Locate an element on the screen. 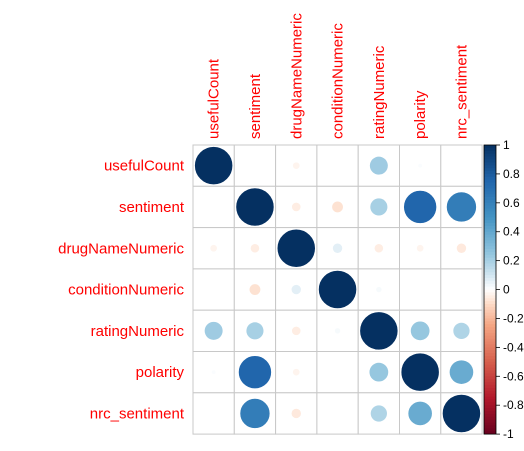 This screenshot has width=524, height=451. correlation-circle-polarity-polarity is located at coordinates (420, 372).